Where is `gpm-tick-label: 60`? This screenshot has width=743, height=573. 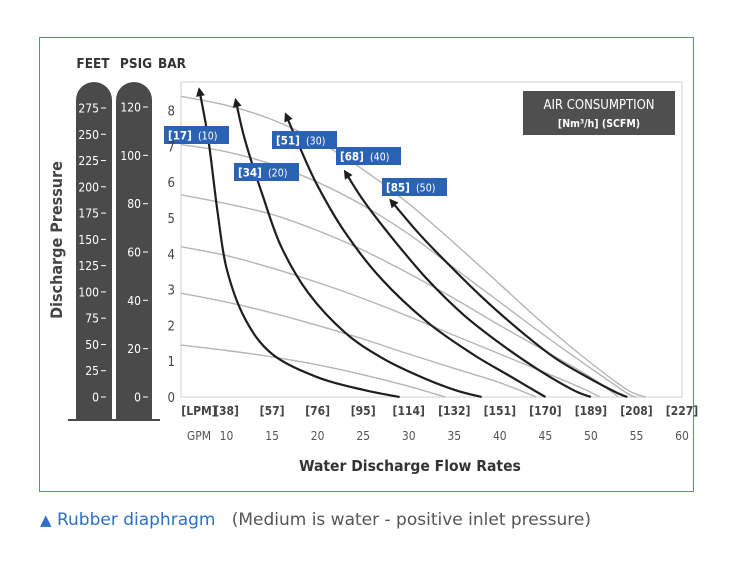 gpm-tick-label: 60 is located at coordinates (682, 436).